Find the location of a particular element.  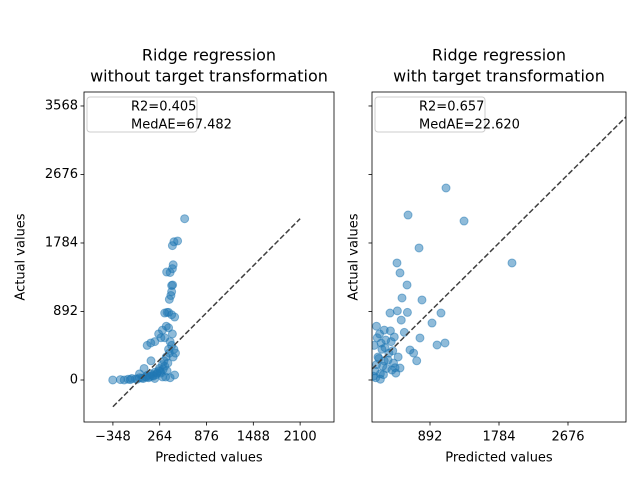

x-tick-label: 1488 is located at coordinates (253, 437).